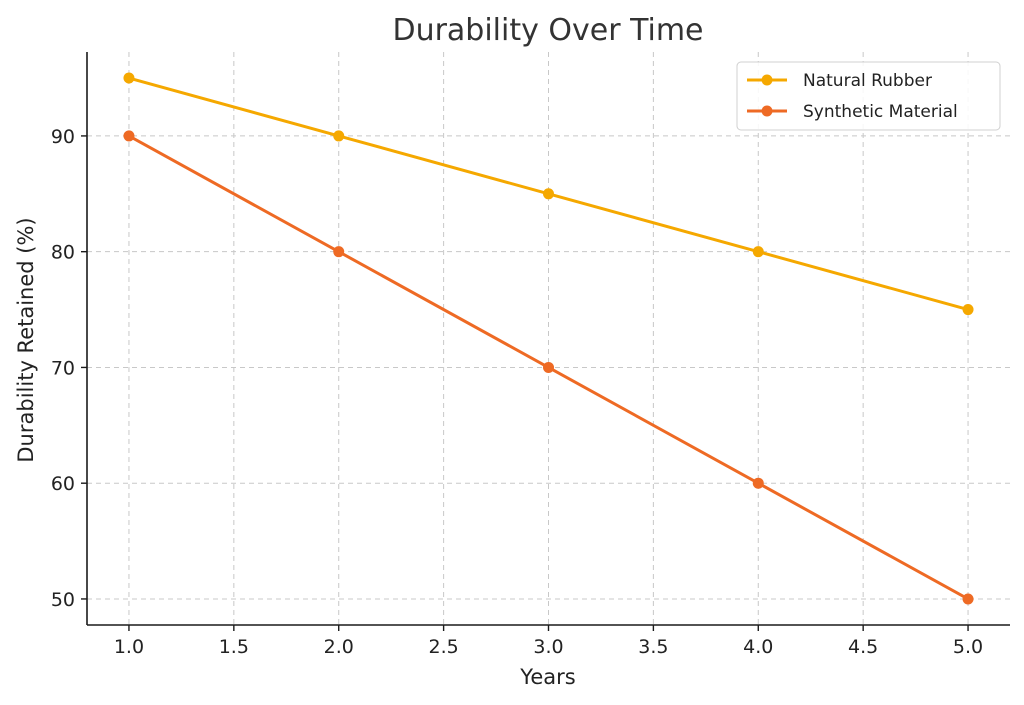 The width and height of the screenshot is (1024, 705). I want to click on x-tick-label: 1.5, so click(234, 647).